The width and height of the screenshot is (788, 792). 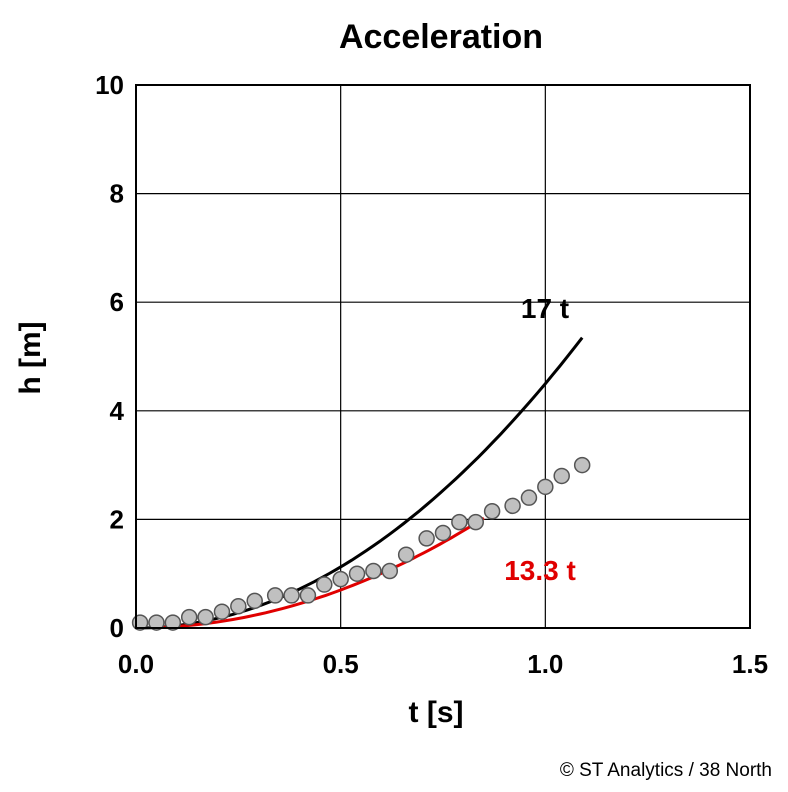 What do you see at coordinates (540, 570) in the screenshot?
I see `curve-label-1: 13.3 t` at bounding box center [540, 570].